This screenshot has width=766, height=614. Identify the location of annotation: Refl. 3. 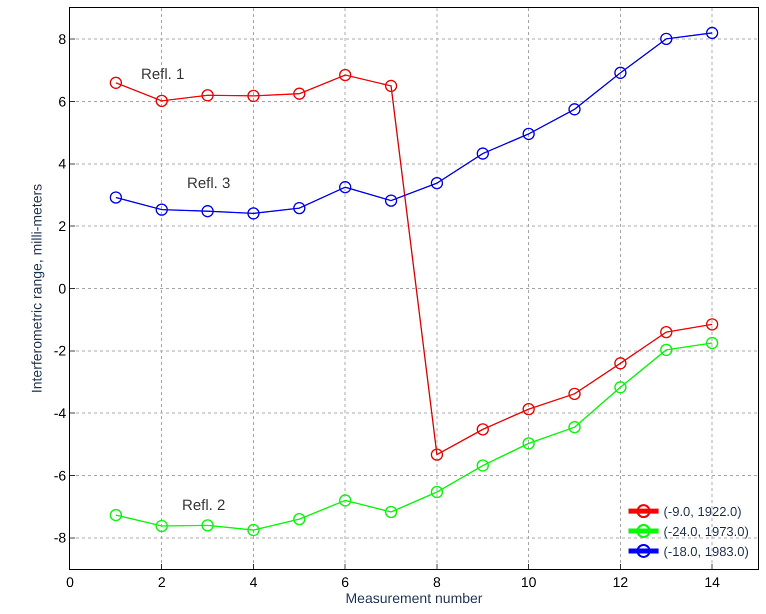
(208, 183).